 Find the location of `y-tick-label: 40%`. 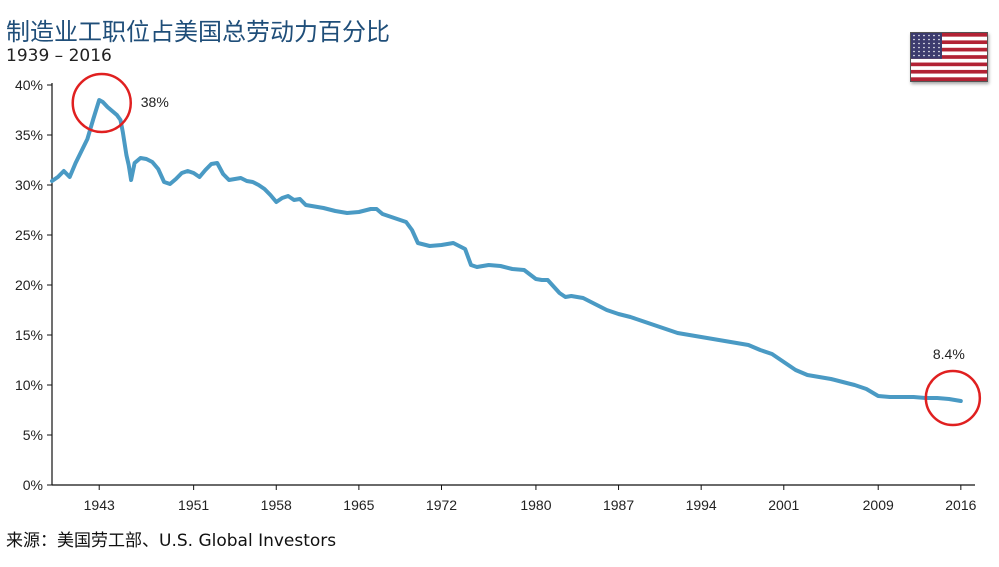

y-tick-label: 40% is located at coordinates (29, 85).